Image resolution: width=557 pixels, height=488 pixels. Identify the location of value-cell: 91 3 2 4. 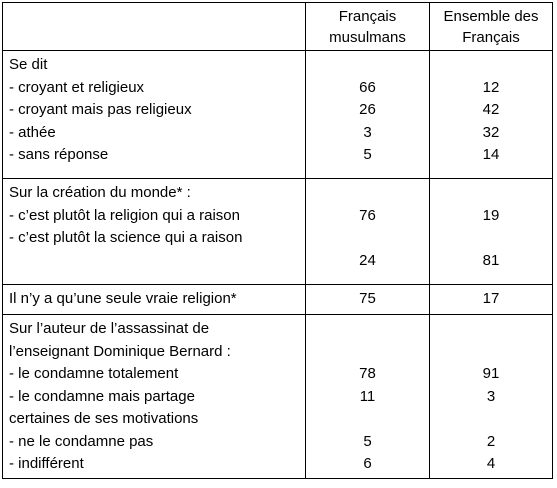
(491, 396).